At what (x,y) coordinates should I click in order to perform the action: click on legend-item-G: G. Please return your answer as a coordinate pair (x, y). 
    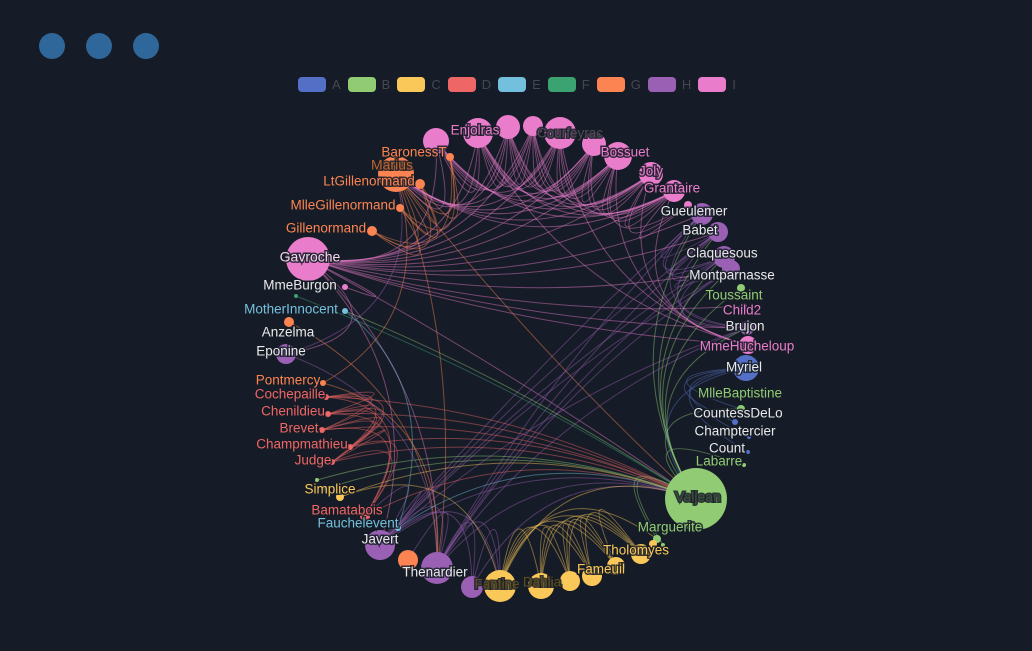
    Looking at the image, I should click on (618, 84).